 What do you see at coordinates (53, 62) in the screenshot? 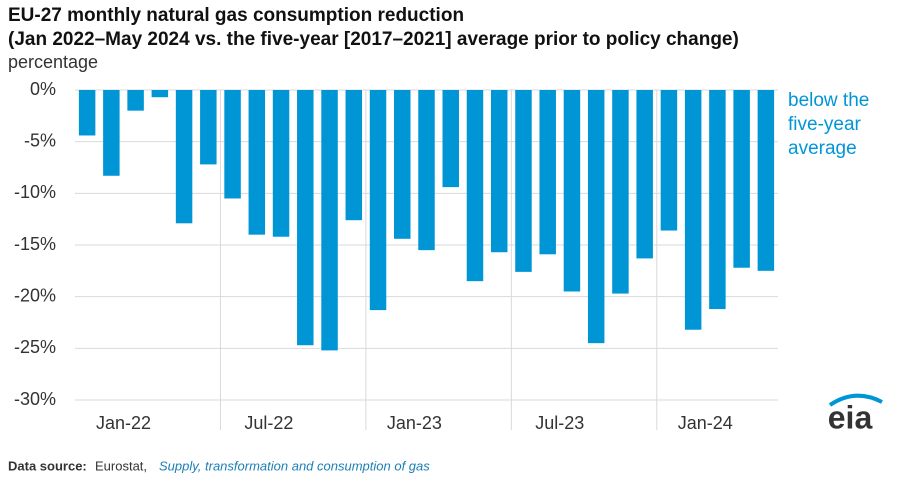
I see `y-axis-label: percentage` at bounding box center [53, 62].